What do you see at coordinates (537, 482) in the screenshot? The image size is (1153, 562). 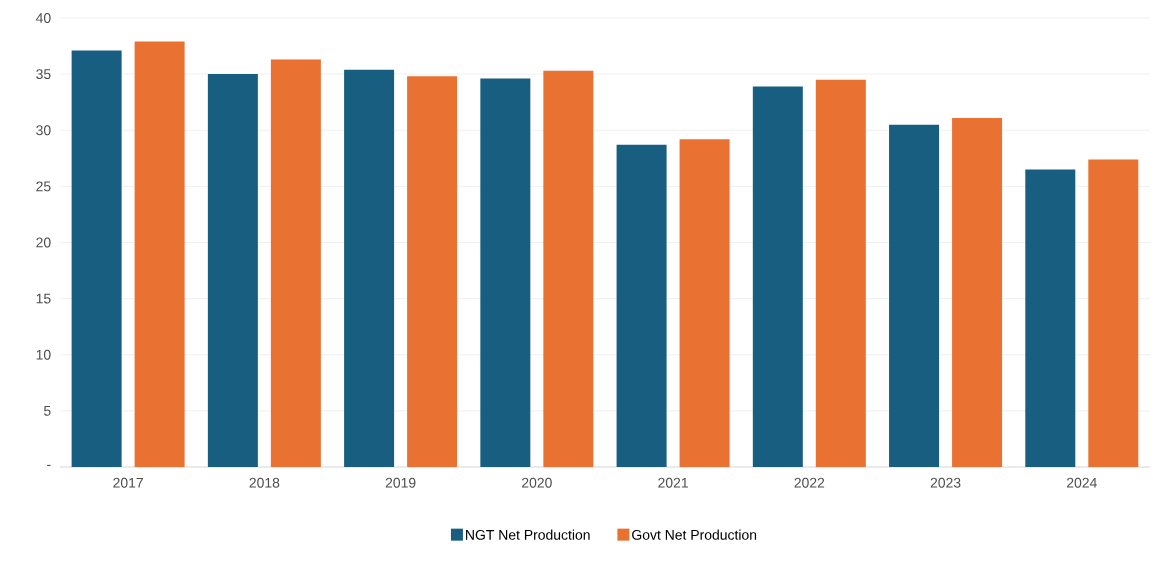 I see `x-tick-label: 2020` at bounding box center [537, 482].